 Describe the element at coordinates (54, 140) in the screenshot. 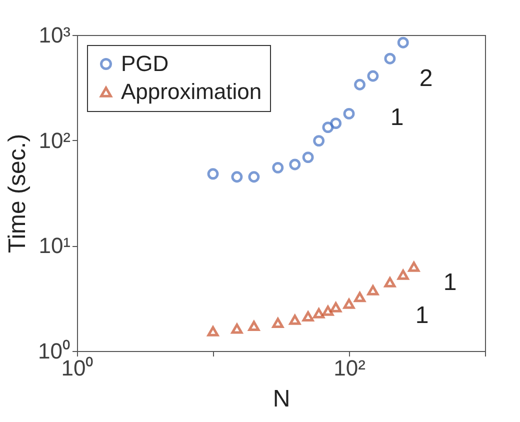

I see `y-tick-label: 10²` at that location.